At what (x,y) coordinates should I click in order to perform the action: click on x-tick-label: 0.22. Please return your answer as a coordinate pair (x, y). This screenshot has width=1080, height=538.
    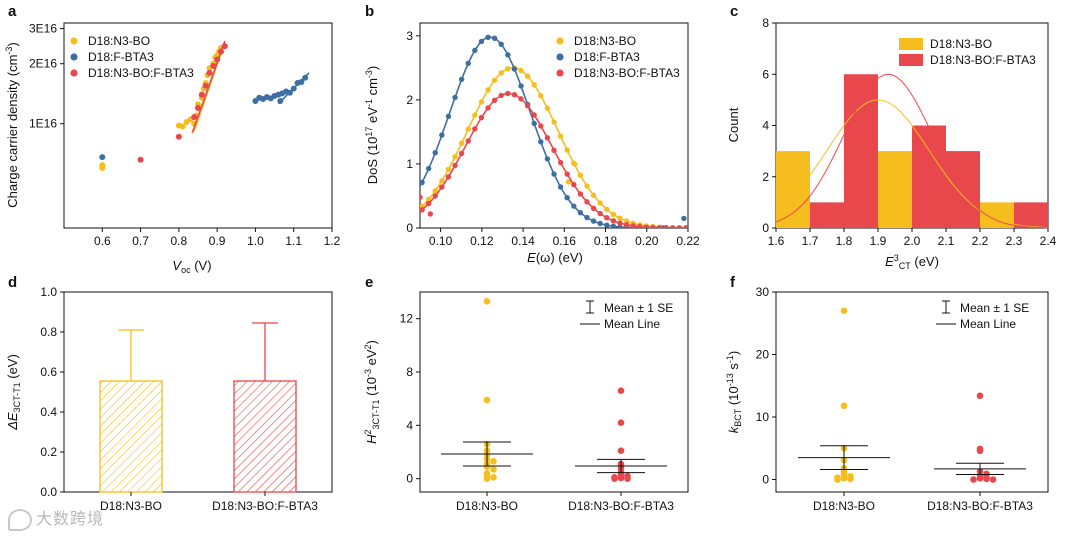
    Looking at the image, I should click on (688, 241).